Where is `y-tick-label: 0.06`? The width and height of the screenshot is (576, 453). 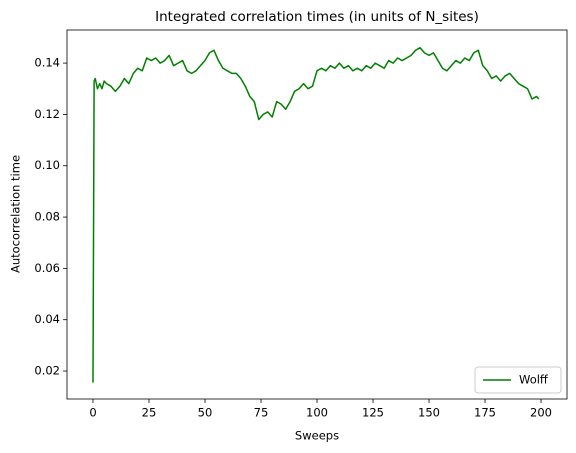
y-tick-label: 0.06 is located at coordinates (47, 268).